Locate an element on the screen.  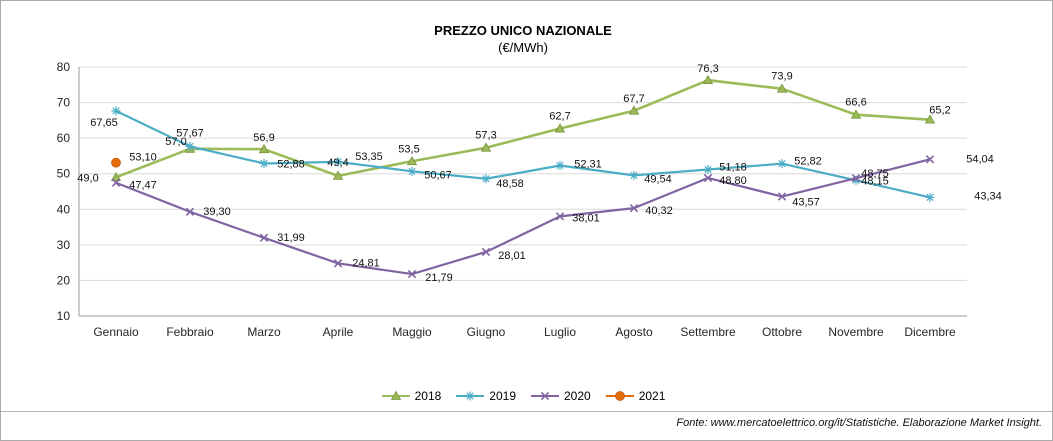
data-label: 50,67 is located at coordinates (438, 175).